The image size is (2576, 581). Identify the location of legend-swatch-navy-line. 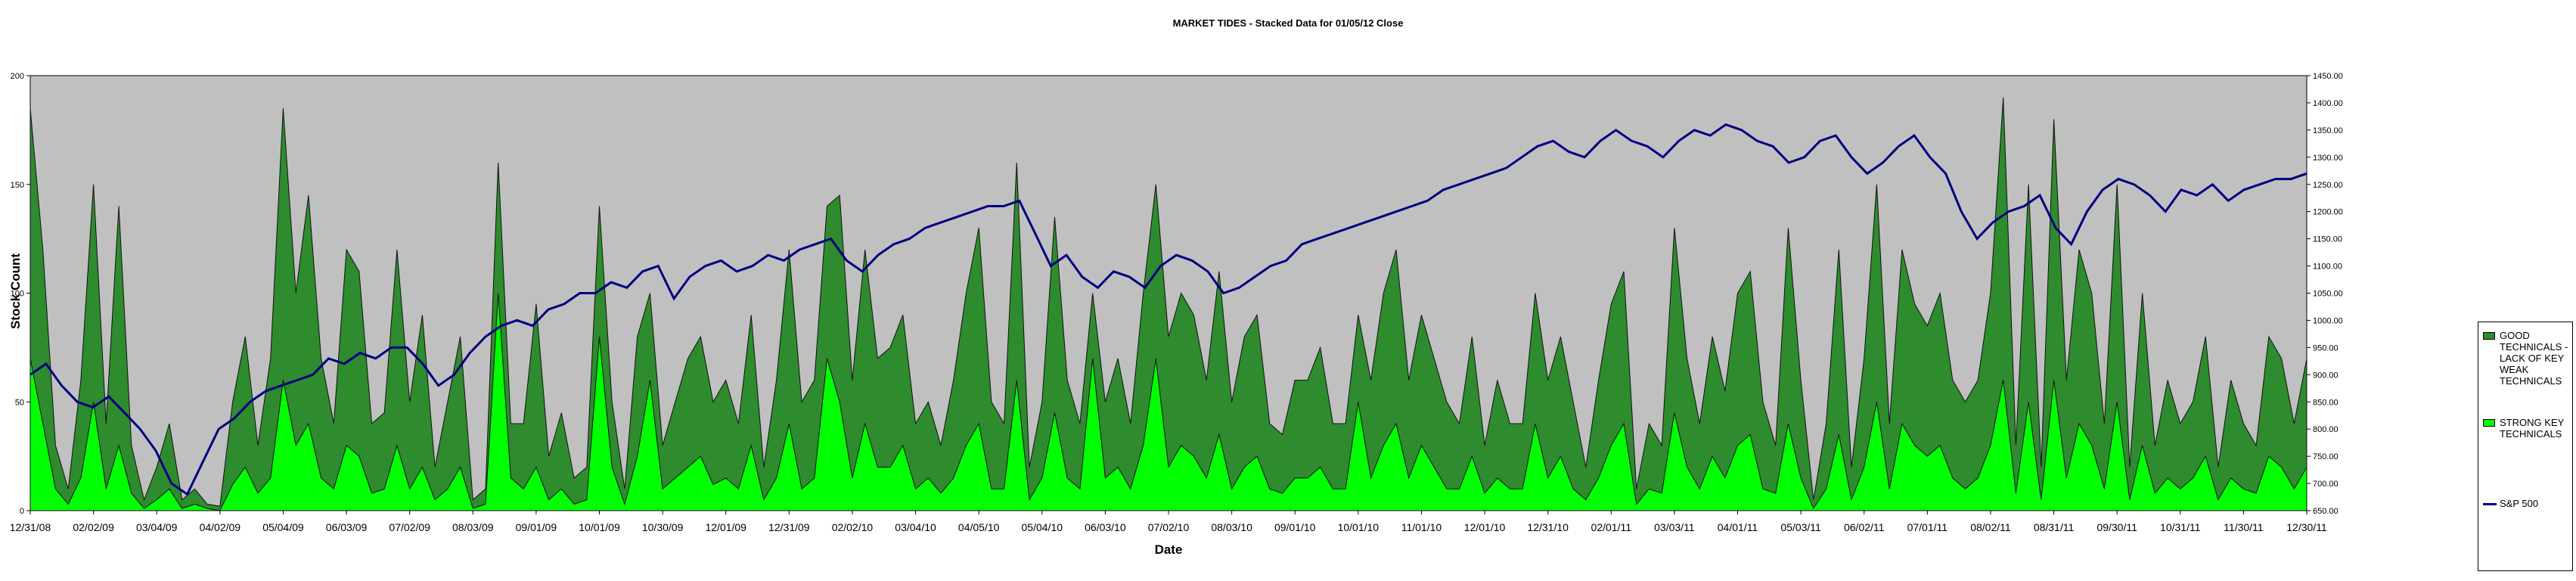
(2490, 504).